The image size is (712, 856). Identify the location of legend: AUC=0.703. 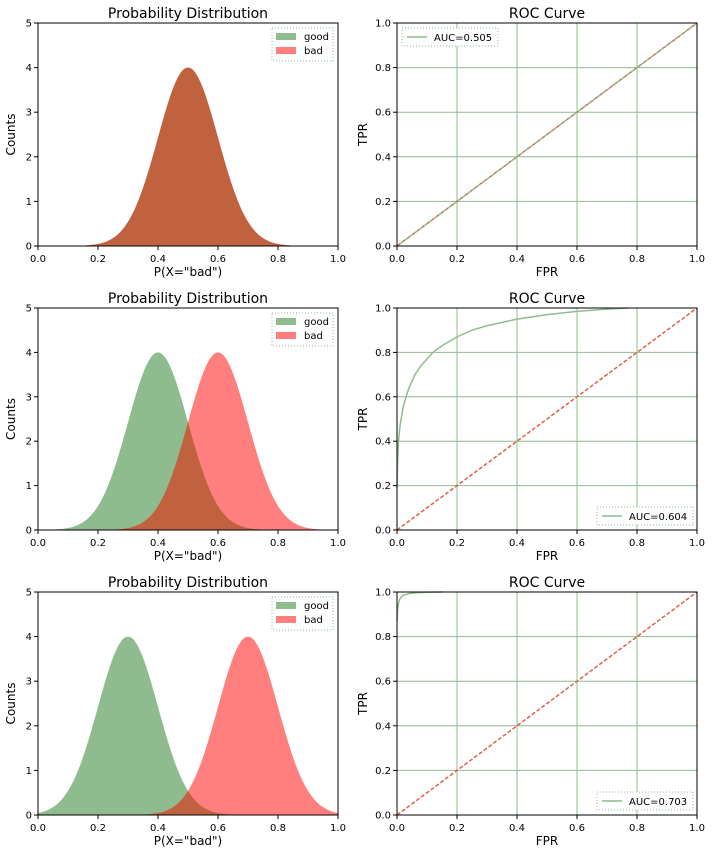
(645, 801).